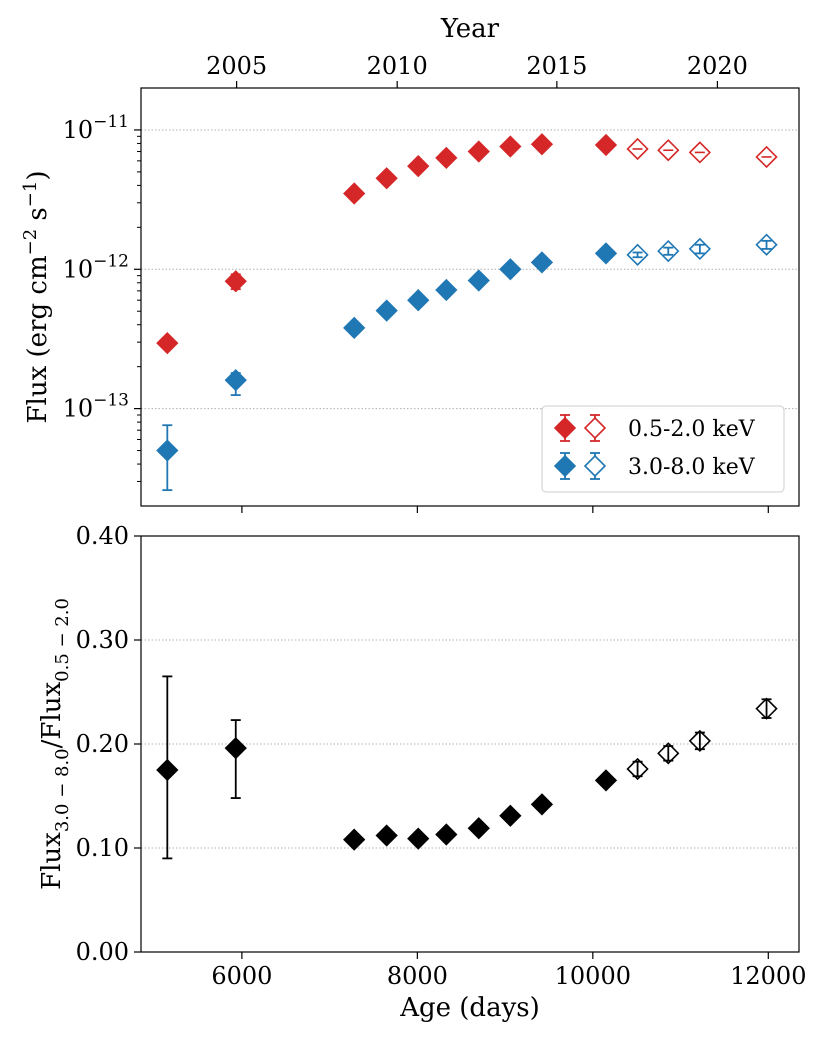 This screenshot has height=1038, width=830. I want to click on year-tick-label: 2010, so click(397, 66).